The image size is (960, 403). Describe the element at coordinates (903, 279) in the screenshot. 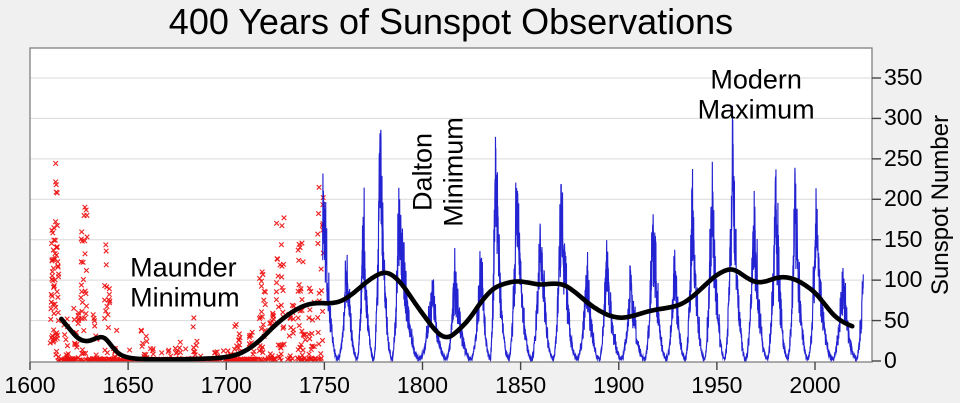

I see `y-tick-label-100: 100` at that location.